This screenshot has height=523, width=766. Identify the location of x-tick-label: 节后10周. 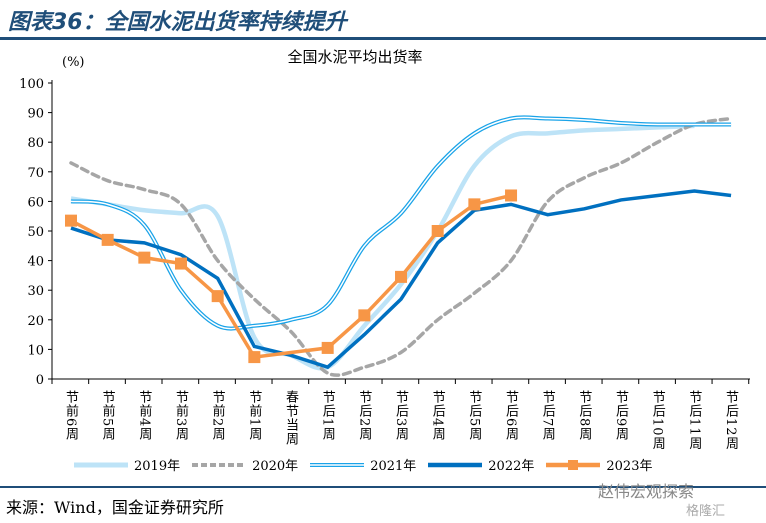
(657, 420).